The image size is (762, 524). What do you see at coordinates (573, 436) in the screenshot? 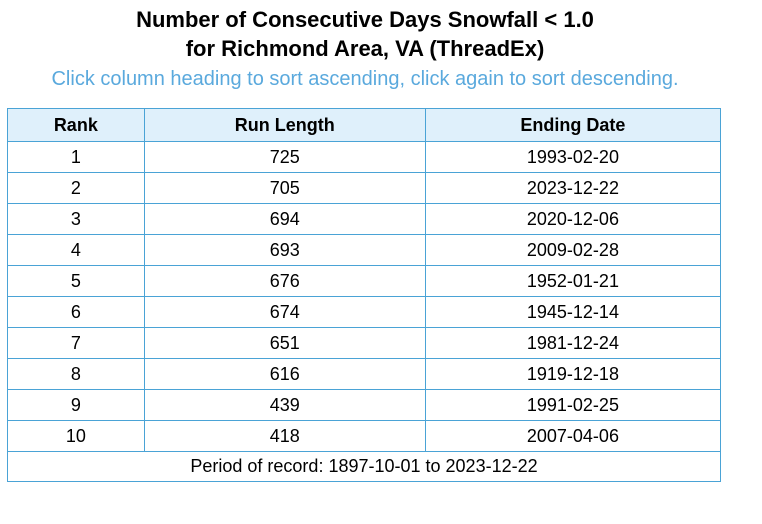
I see `ending-date-cell: 2007-04-06` at bounding box center [573, 436].